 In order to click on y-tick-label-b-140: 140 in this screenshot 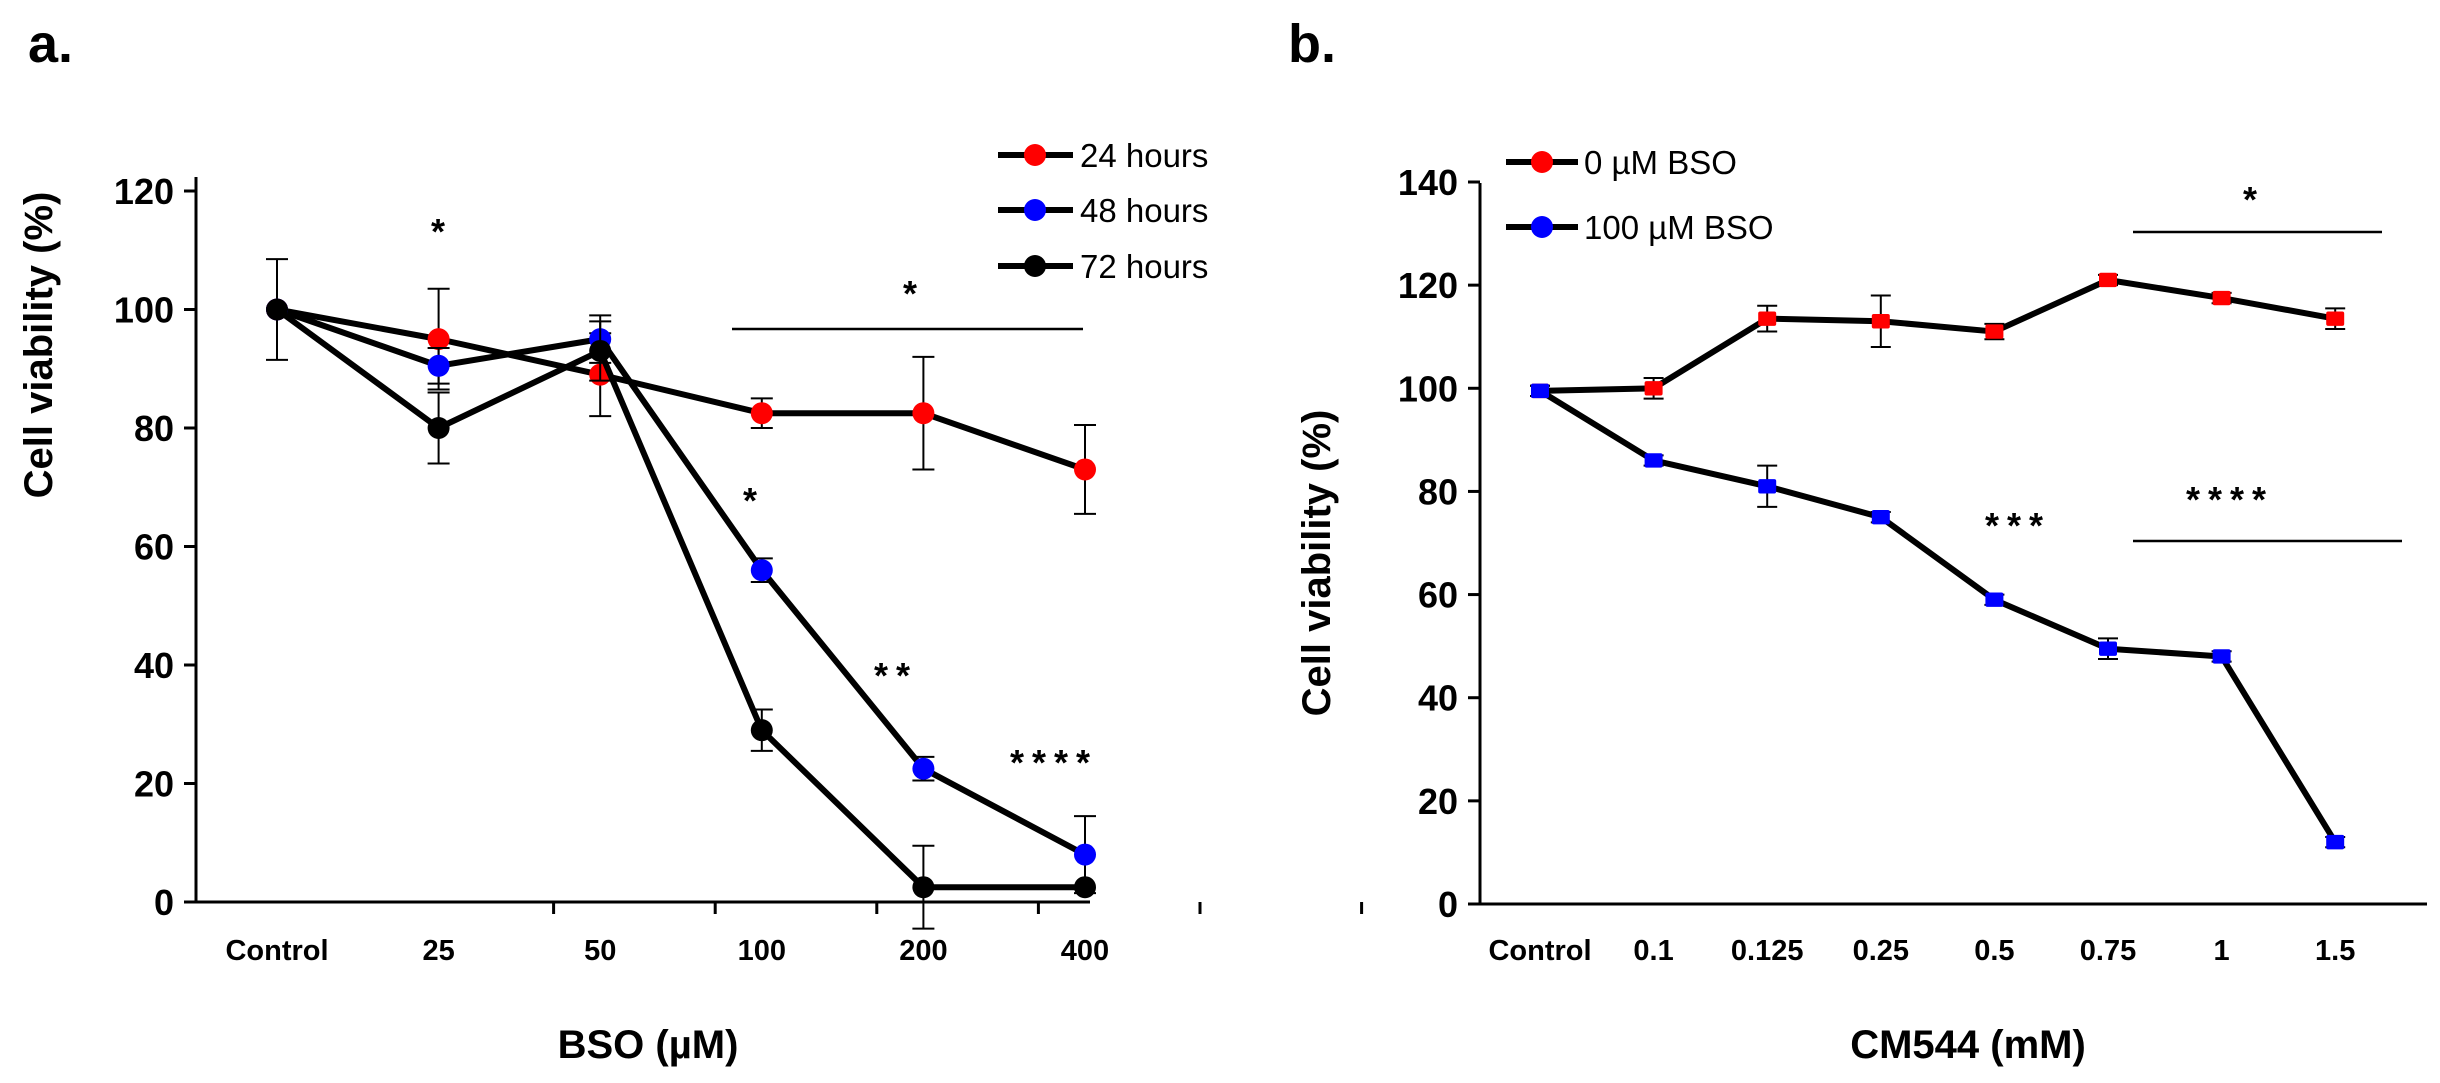, I will do `click(1428, 182)`.